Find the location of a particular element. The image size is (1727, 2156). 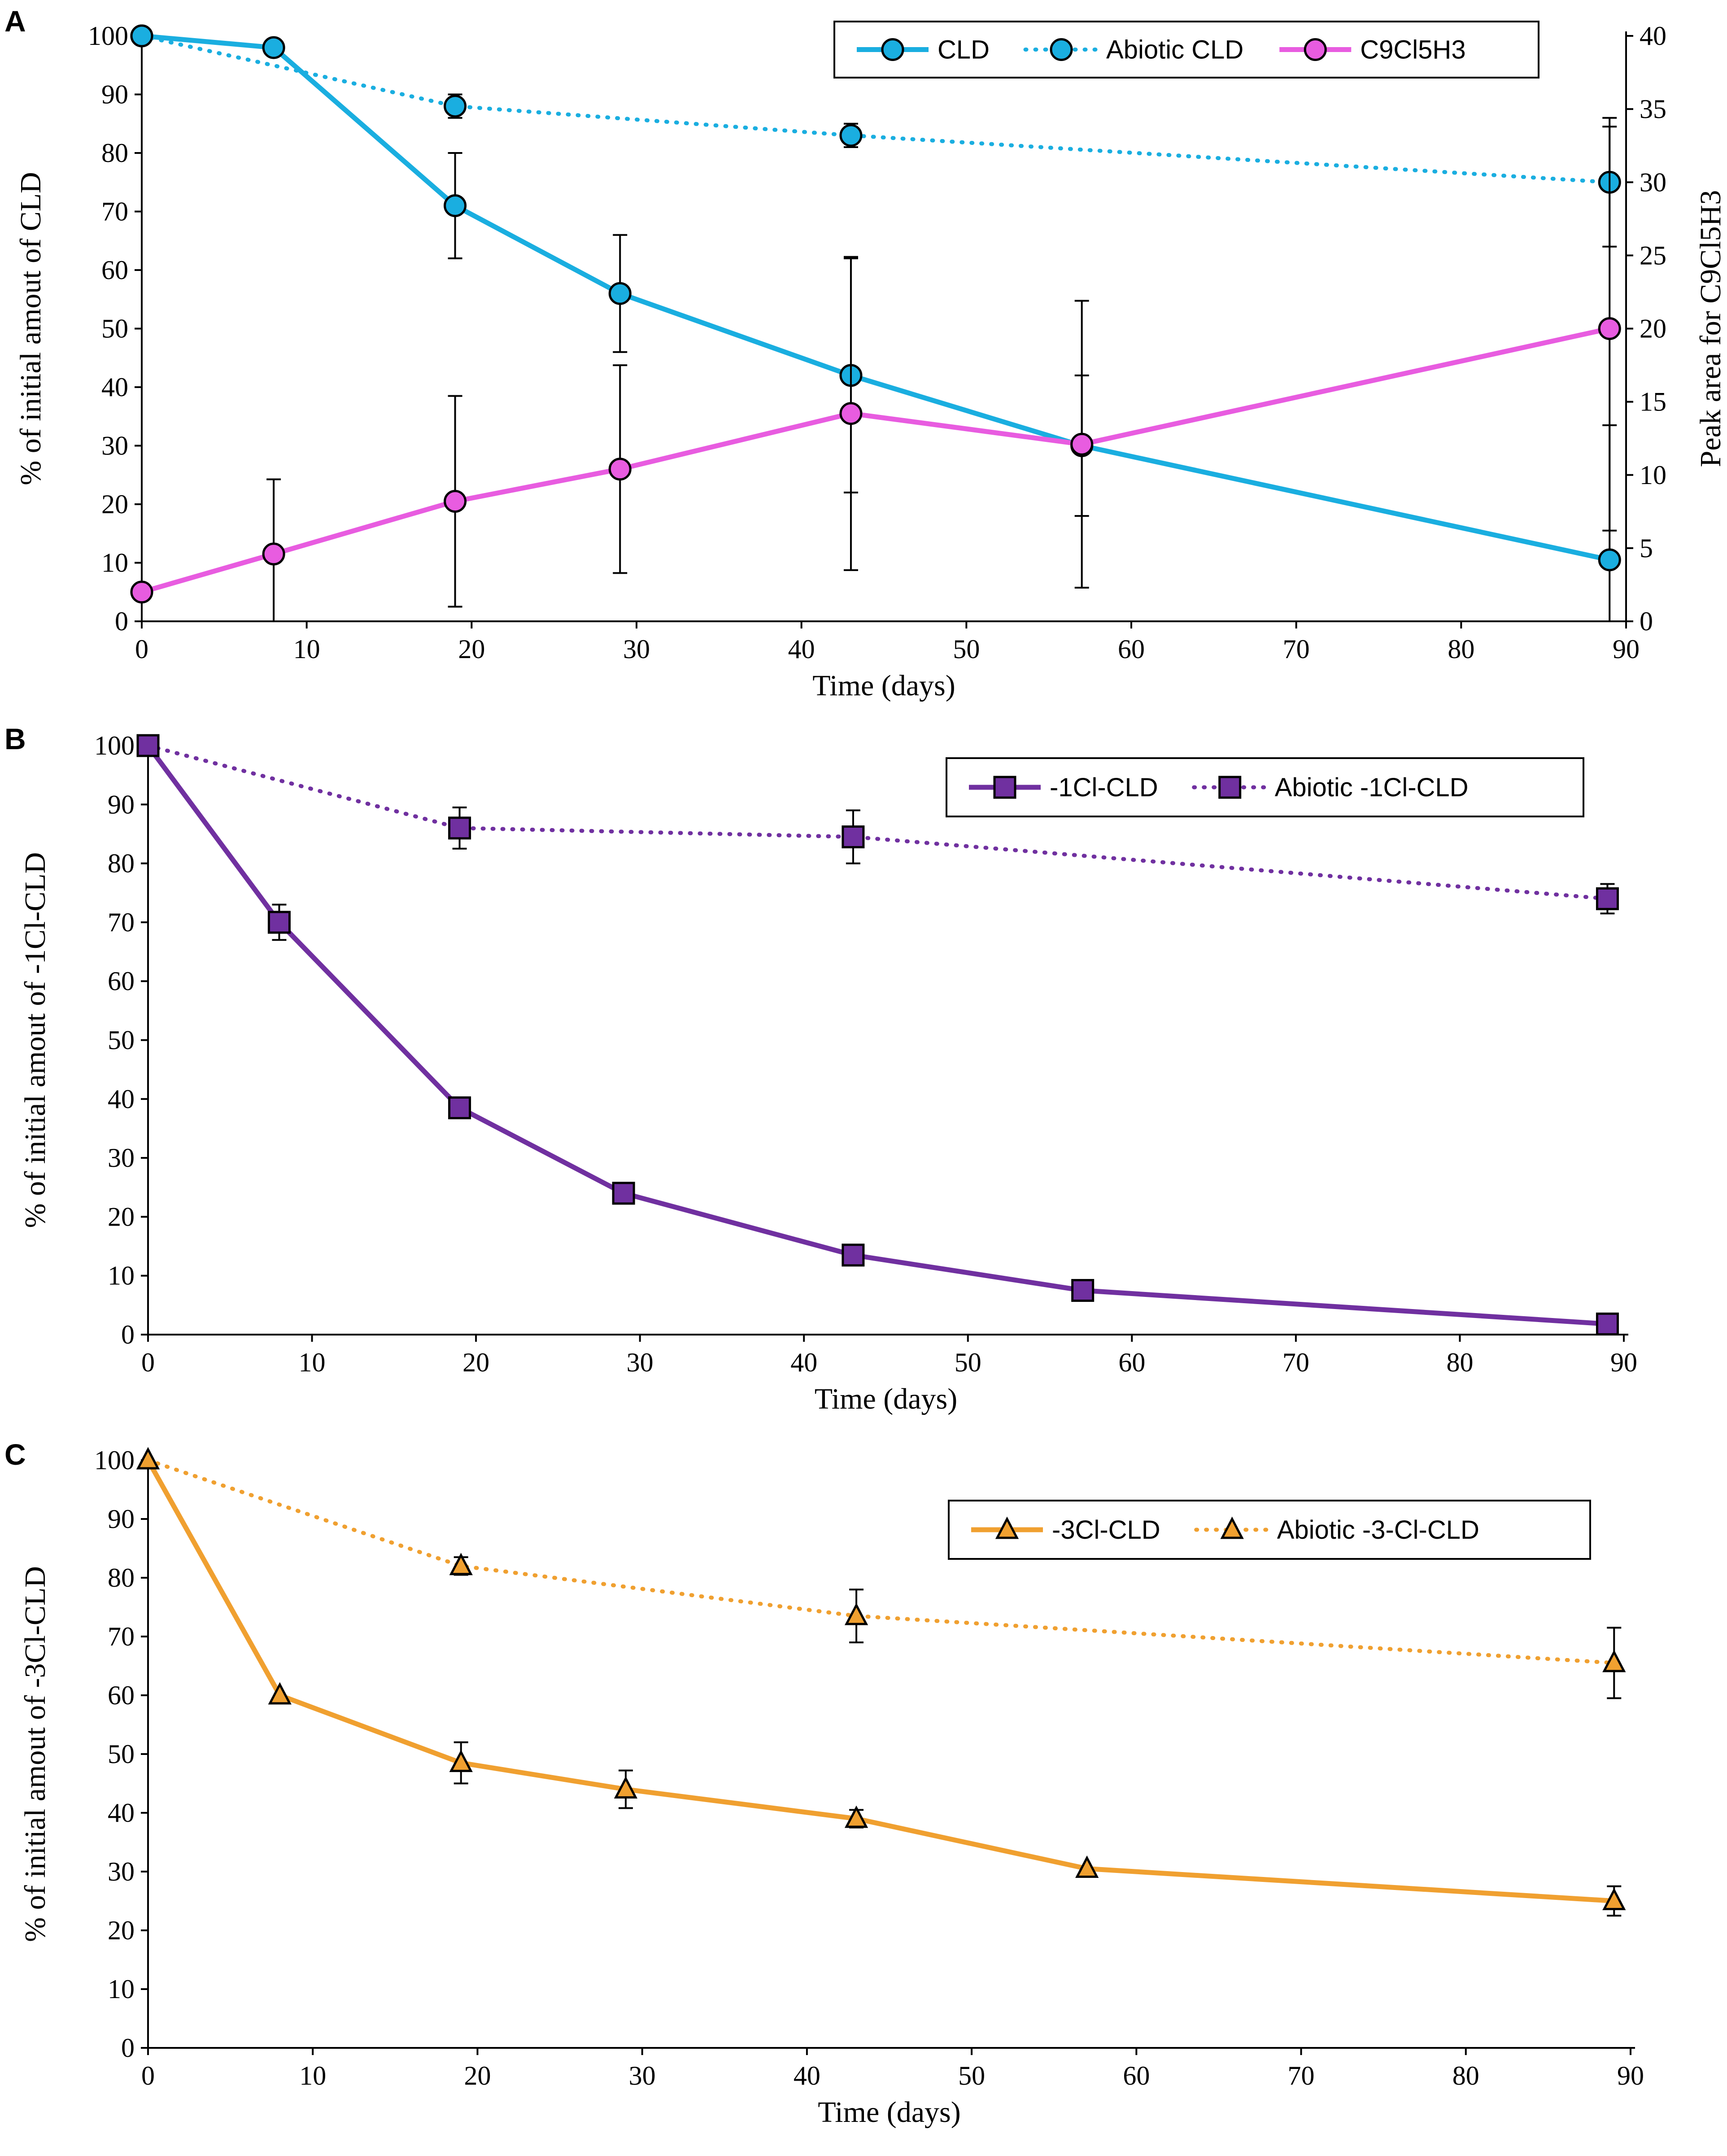

x-tick-label: 60 is located at coordinates (1131, 649).